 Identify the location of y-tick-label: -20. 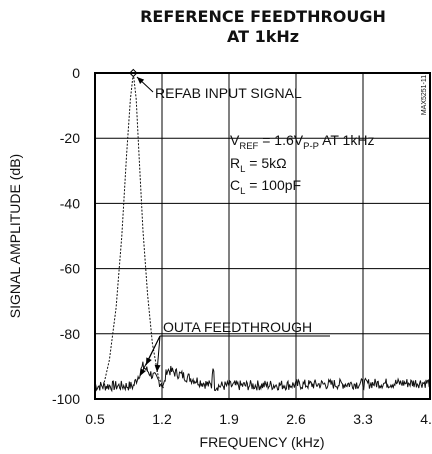
(70, 138).